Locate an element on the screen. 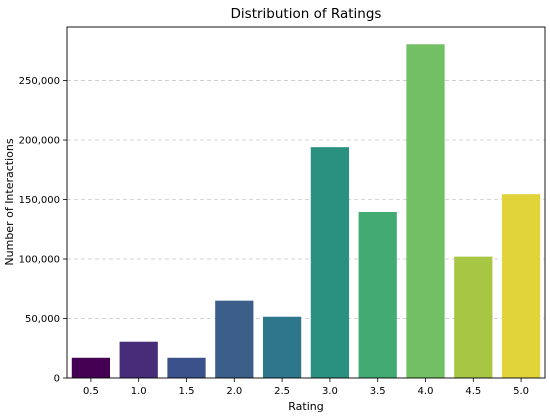 This screenshot has width=550, height=417. x-tick-label: 2.5 is located at coordinates (282, 391).